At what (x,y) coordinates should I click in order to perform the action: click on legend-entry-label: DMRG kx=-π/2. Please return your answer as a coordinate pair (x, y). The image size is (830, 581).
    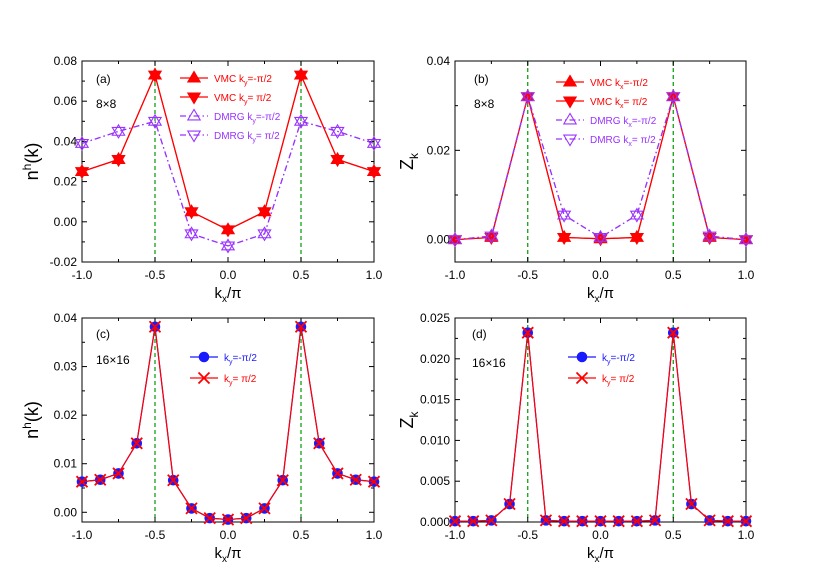
    Looking at the image, I should click on (623, 122).